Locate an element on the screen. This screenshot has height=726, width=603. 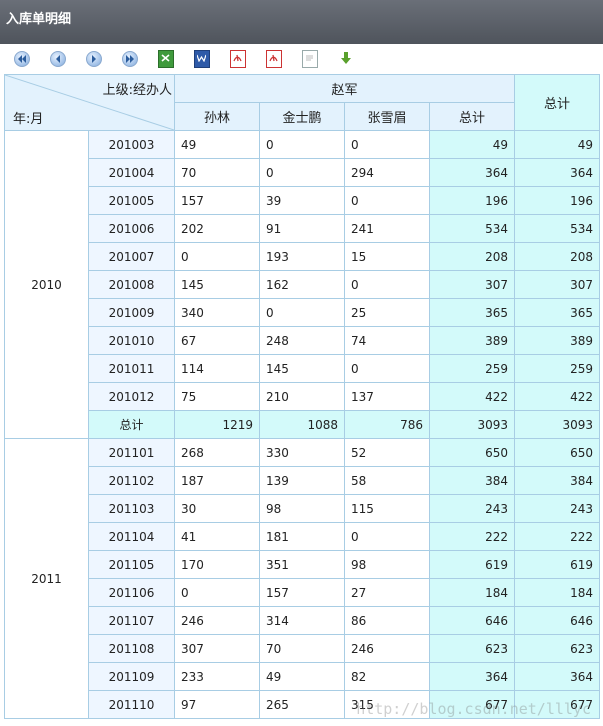
total-subtotal: 3093 is located at coordinates (472, 424).